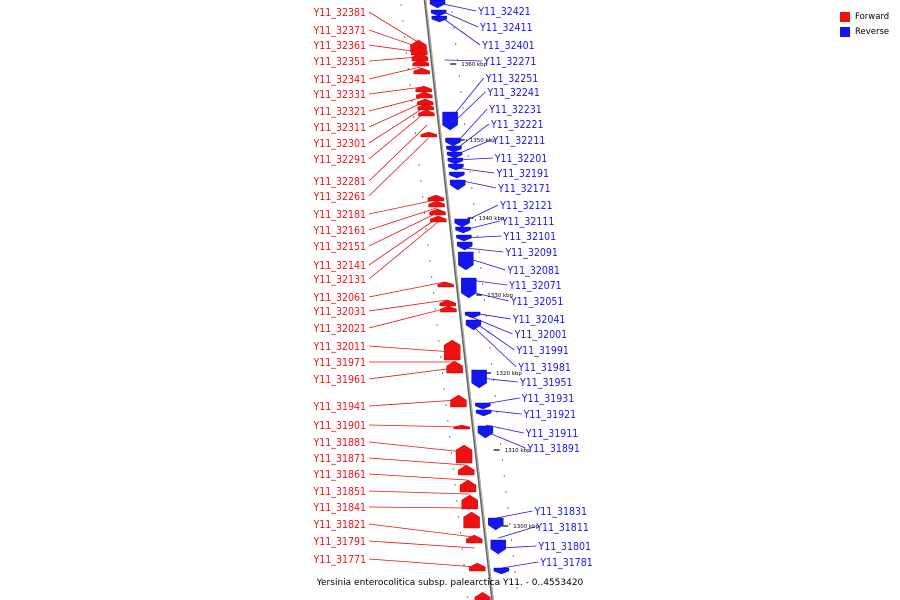 This screenshot has height=600, width=900. I want to click on reverse-gene-label: Y11_32421, so click(504, 12).